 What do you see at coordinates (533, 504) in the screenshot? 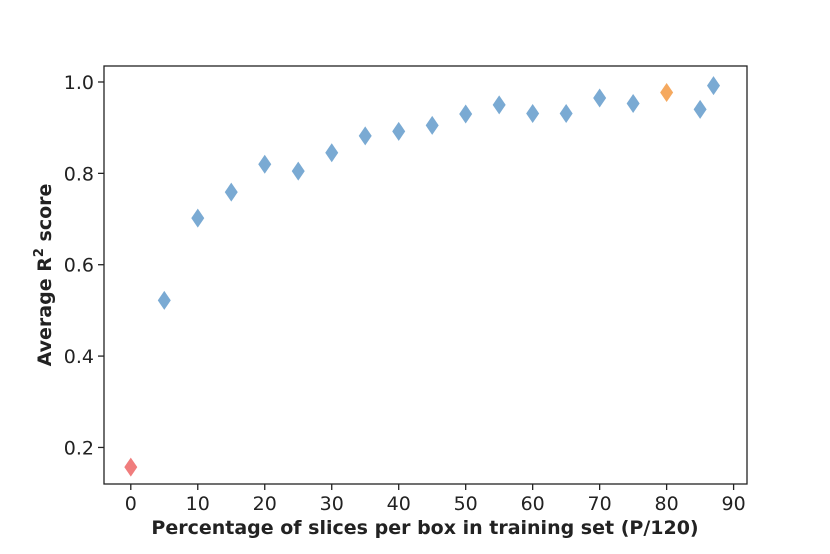
I see `x-tick-label: 60` at bounding box center [533, 504].